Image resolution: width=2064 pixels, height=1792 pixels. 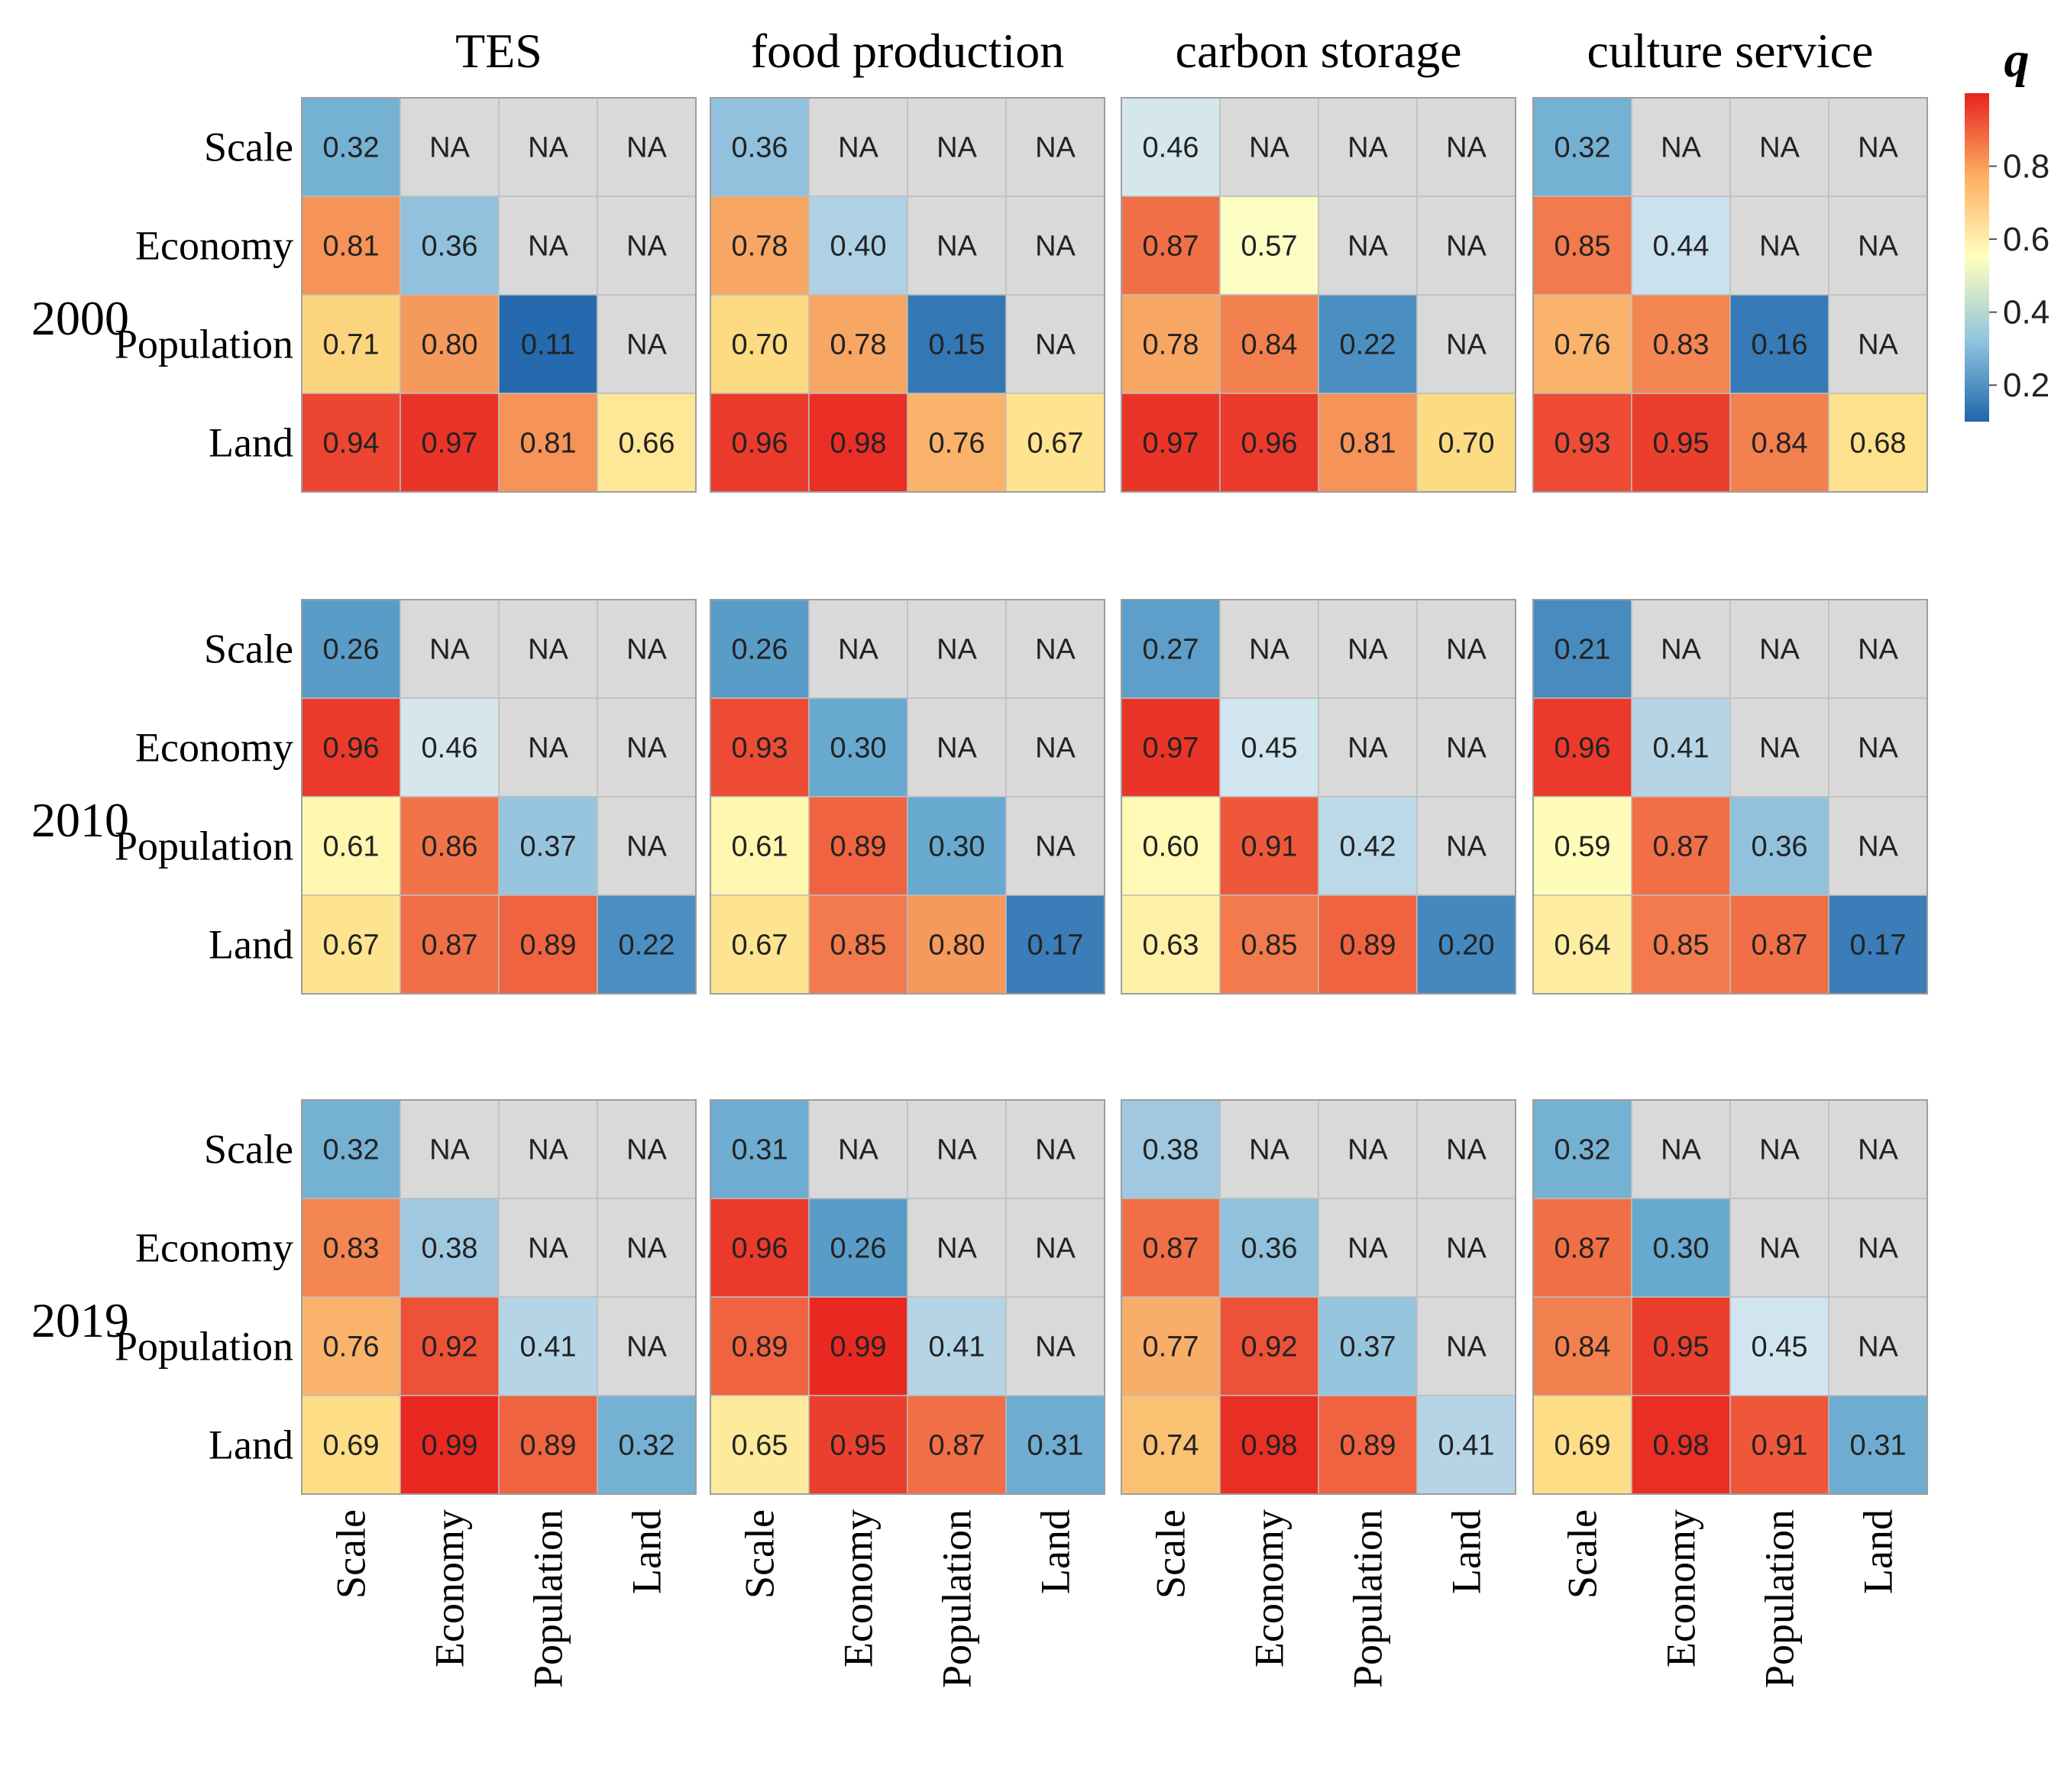 I want to click on cell-value: 0.70, so click(x=760, y=345).